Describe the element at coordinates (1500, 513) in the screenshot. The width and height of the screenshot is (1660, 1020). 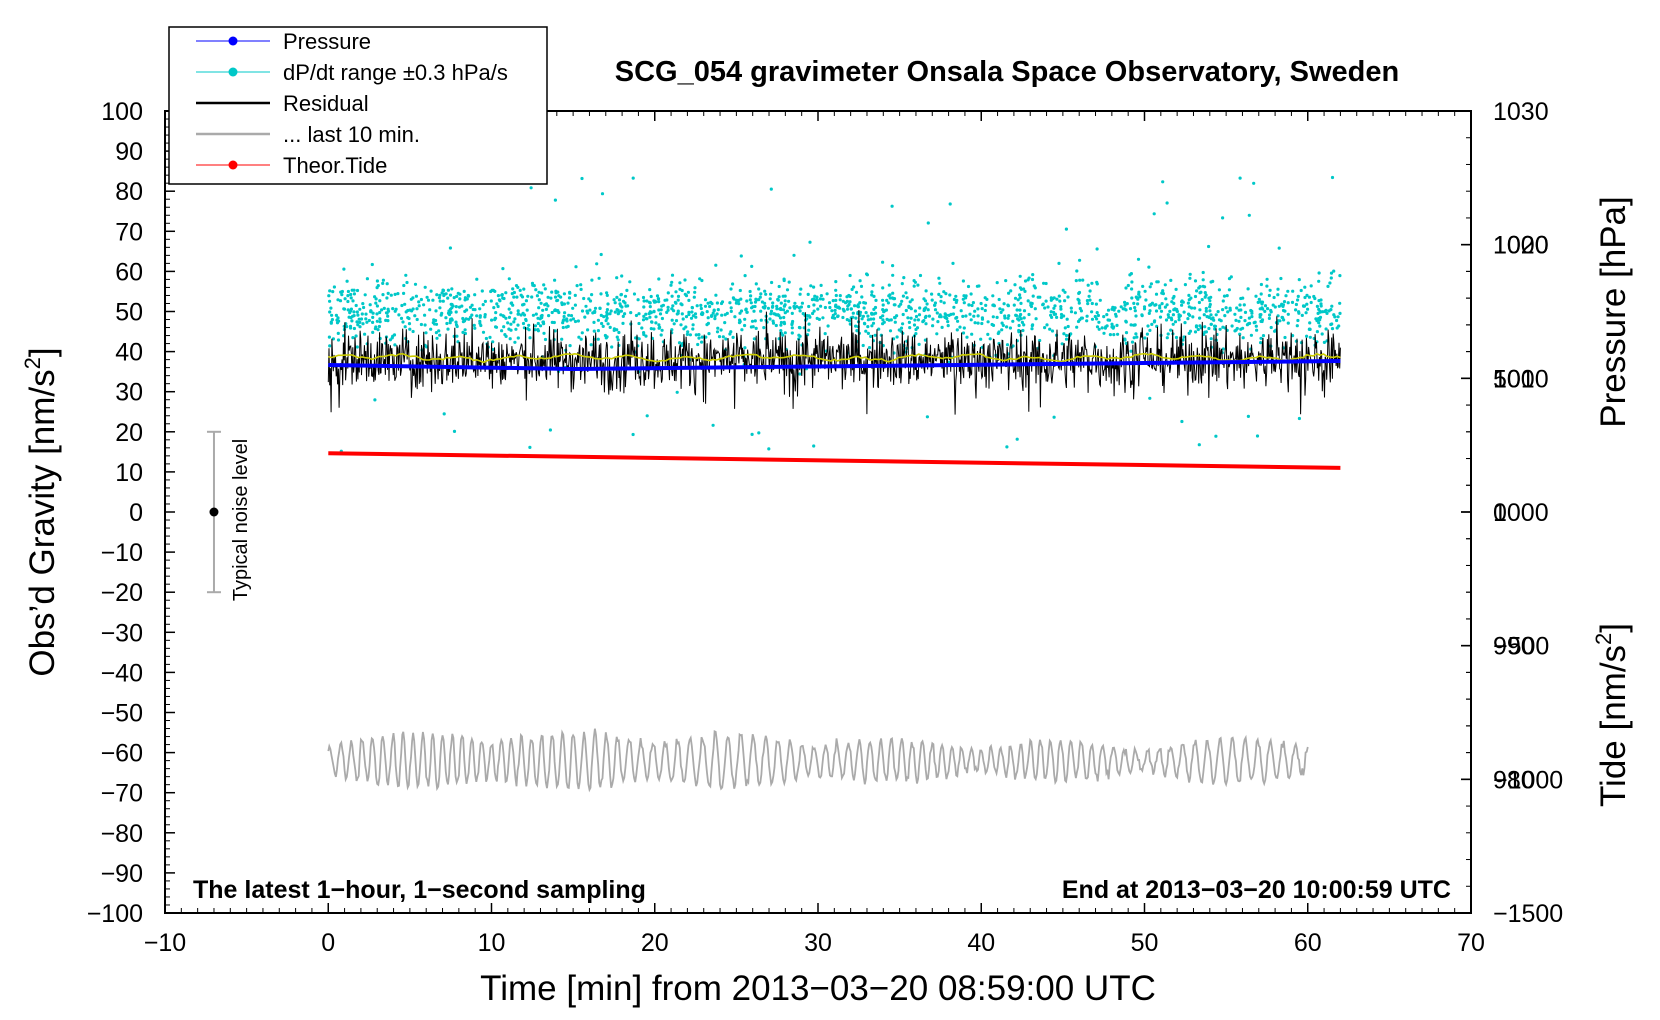
I see `tide-tick-label: 0` at that location.